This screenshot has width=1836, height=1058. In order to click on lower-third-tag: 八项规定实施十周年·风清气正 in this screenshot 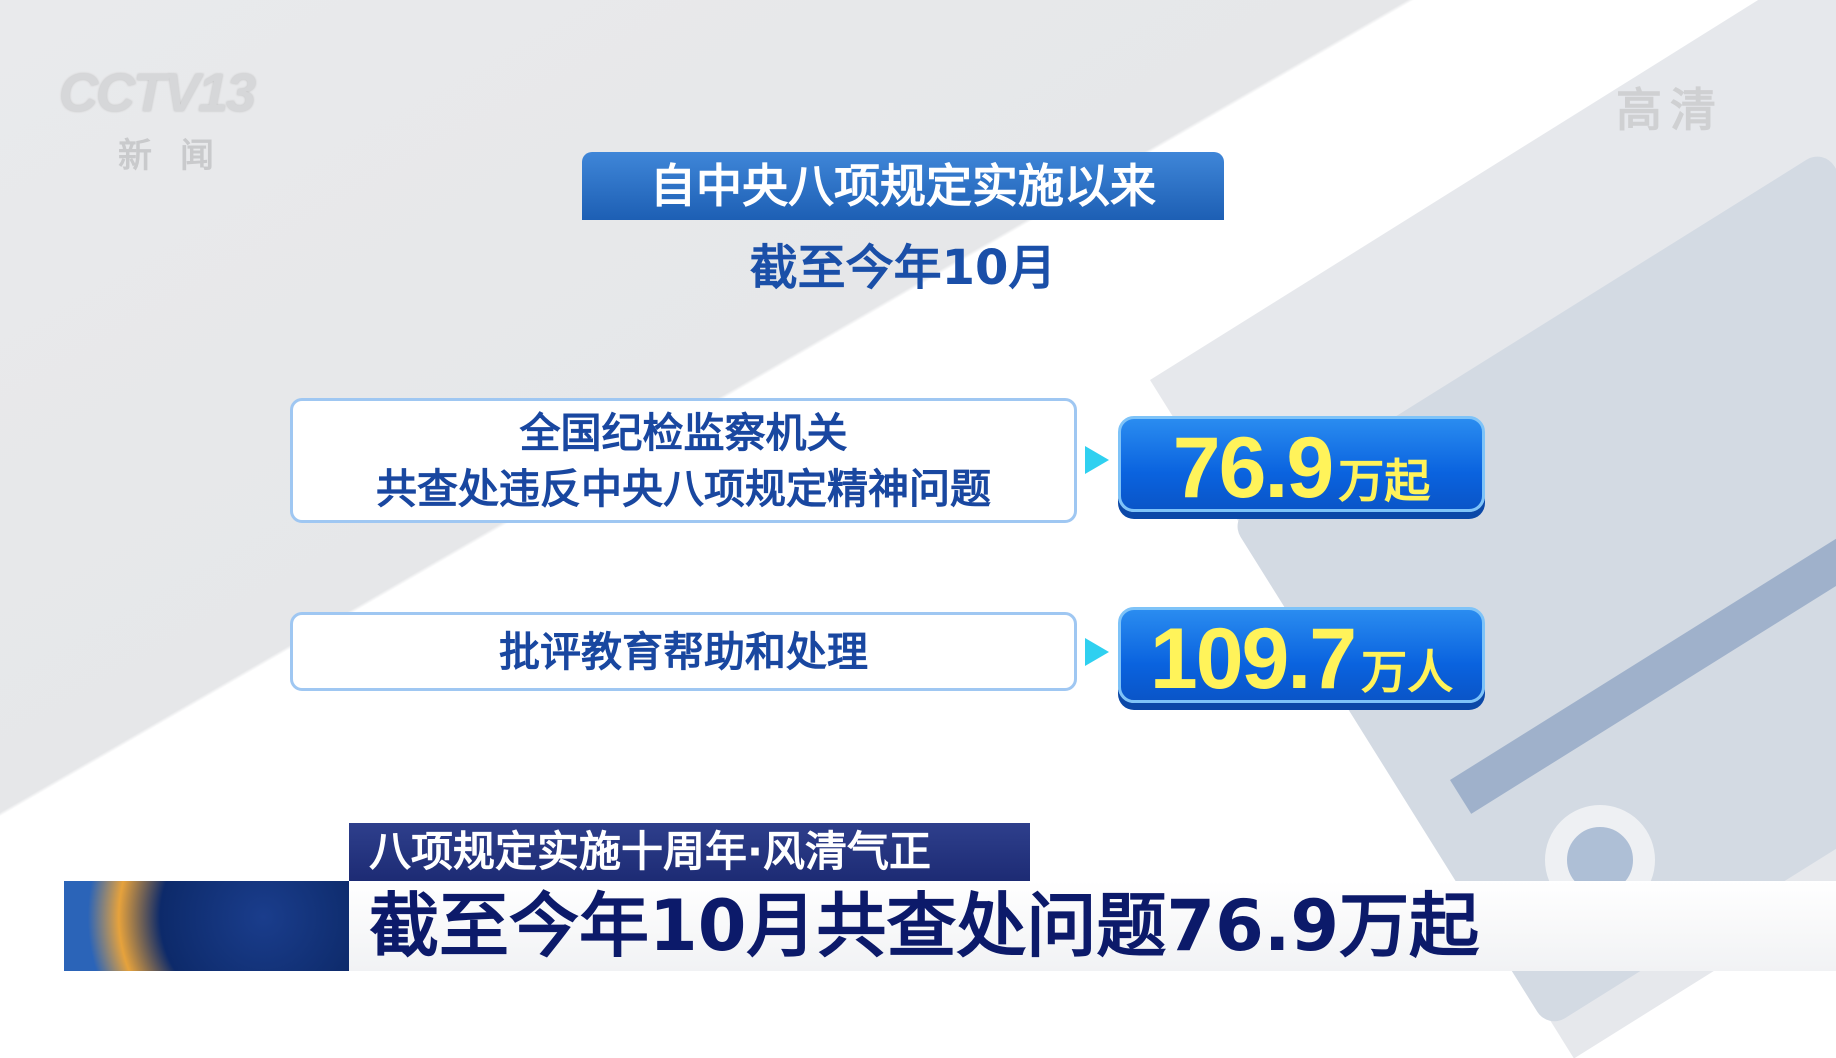, I will do `click(689, 852)`.